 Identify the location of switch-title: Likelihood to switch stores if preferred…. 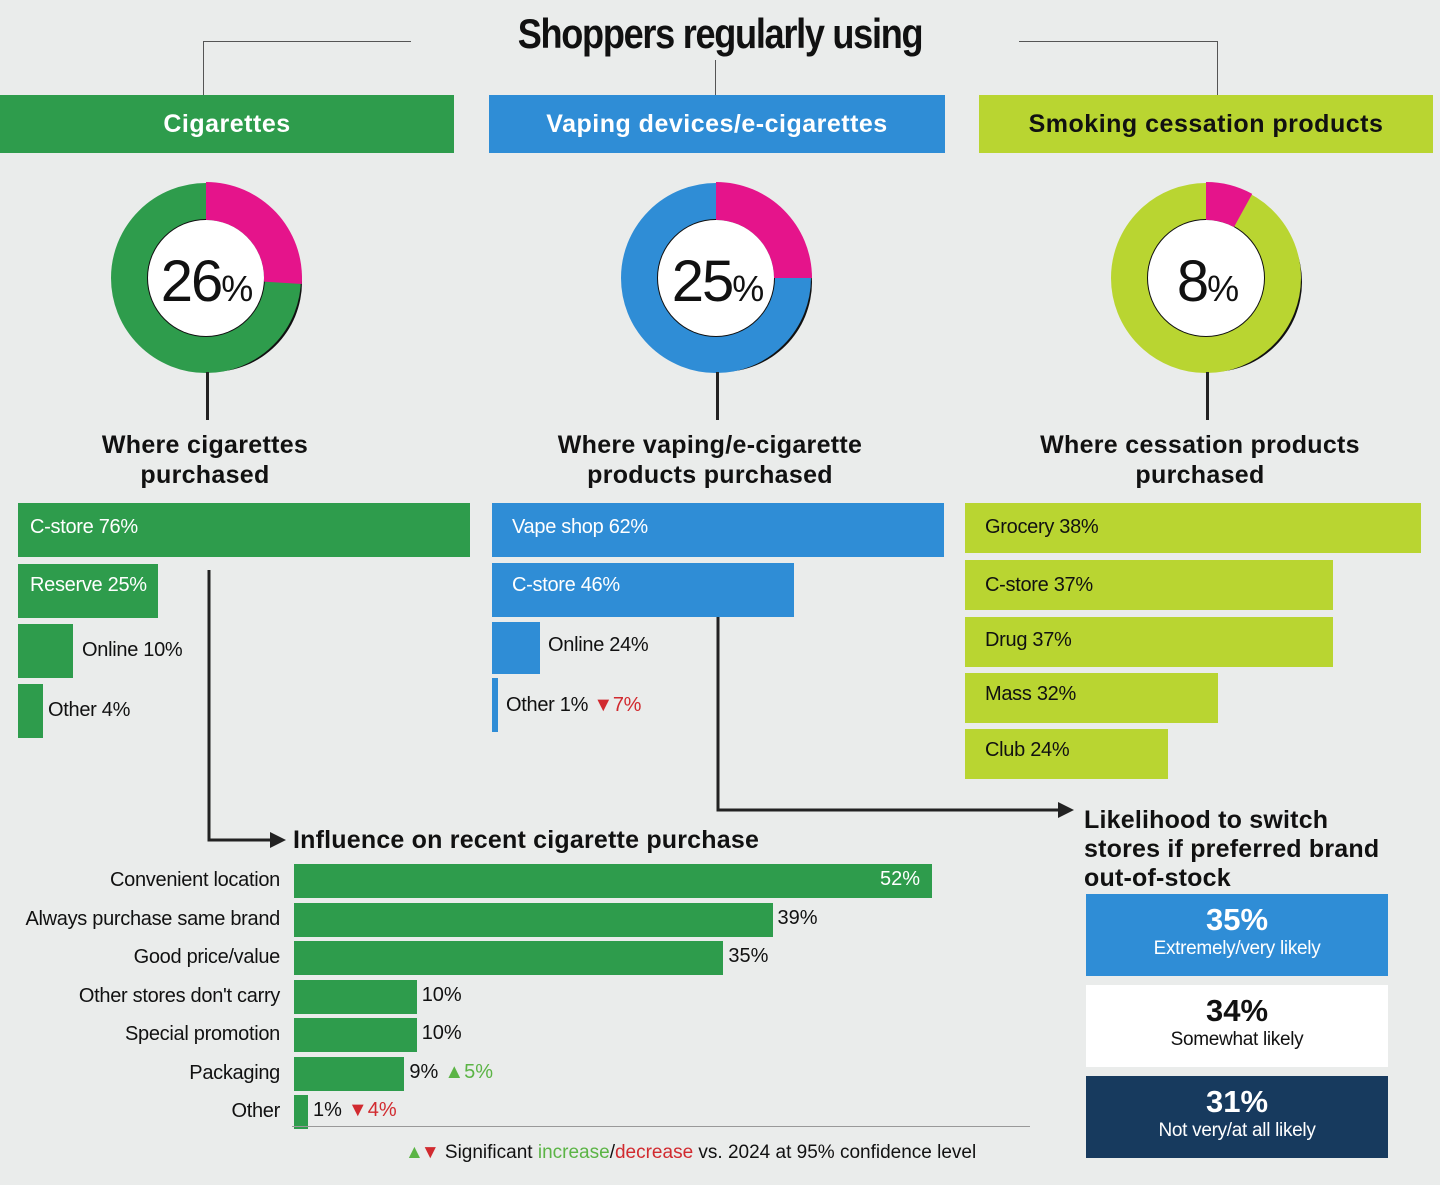
(1232, 849).